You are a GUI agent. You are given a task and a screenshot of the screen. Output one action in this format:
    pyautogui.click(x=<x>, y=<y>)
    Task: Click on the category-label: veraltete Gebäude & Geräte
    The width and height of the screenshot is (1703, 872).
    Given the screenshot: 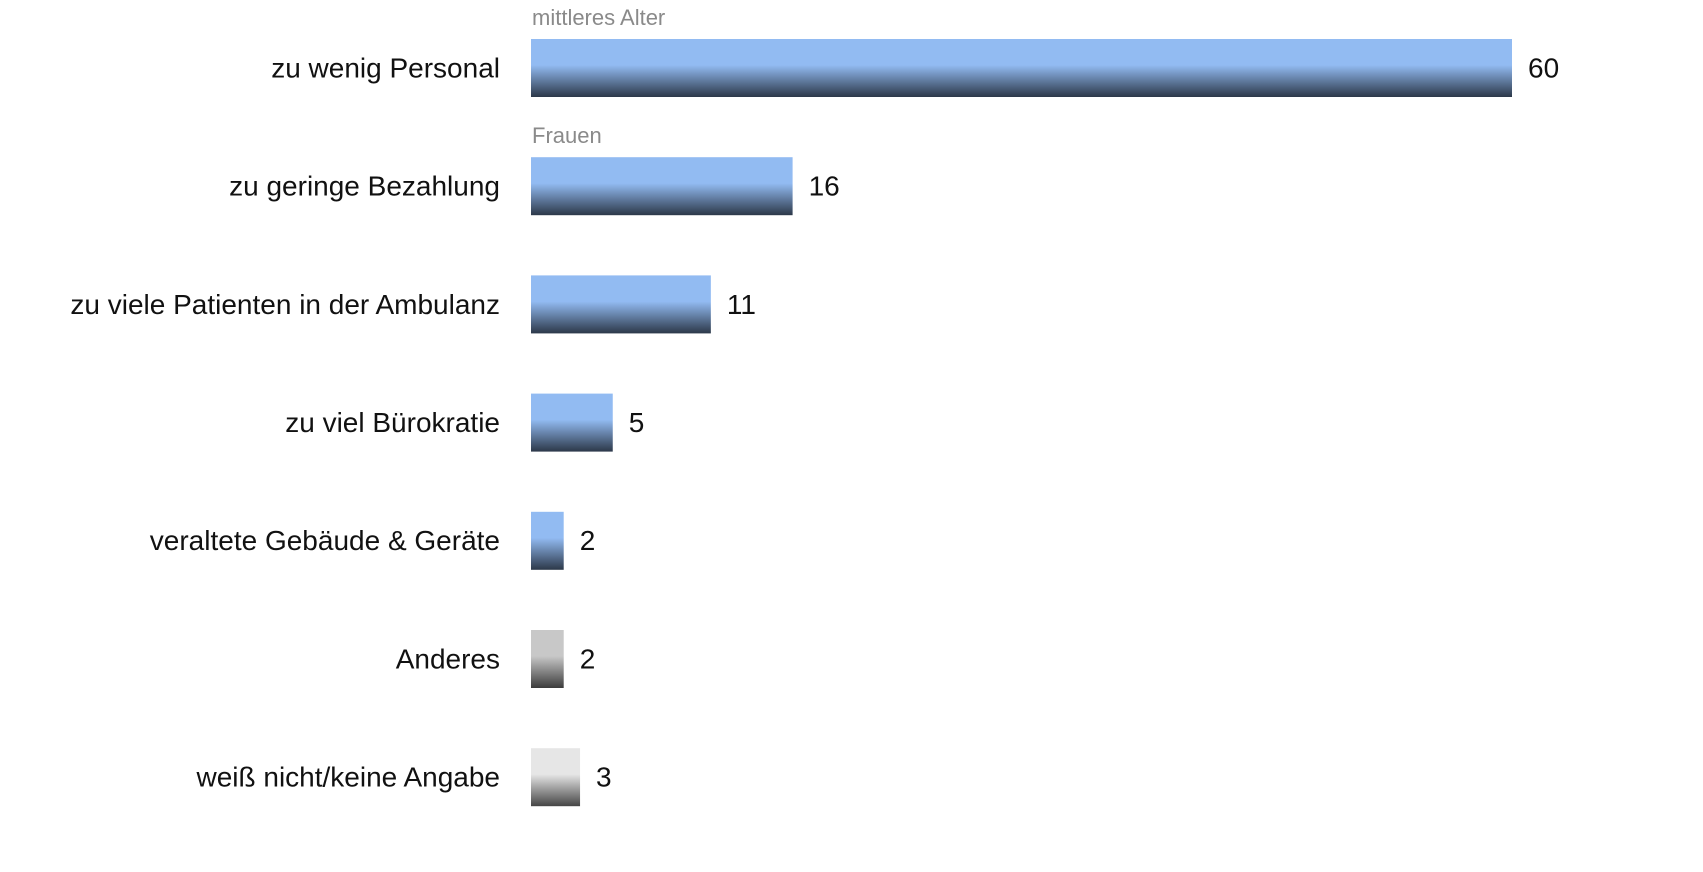 What is the action you would take?
    pyautogui.click(x=325, y=540)
    